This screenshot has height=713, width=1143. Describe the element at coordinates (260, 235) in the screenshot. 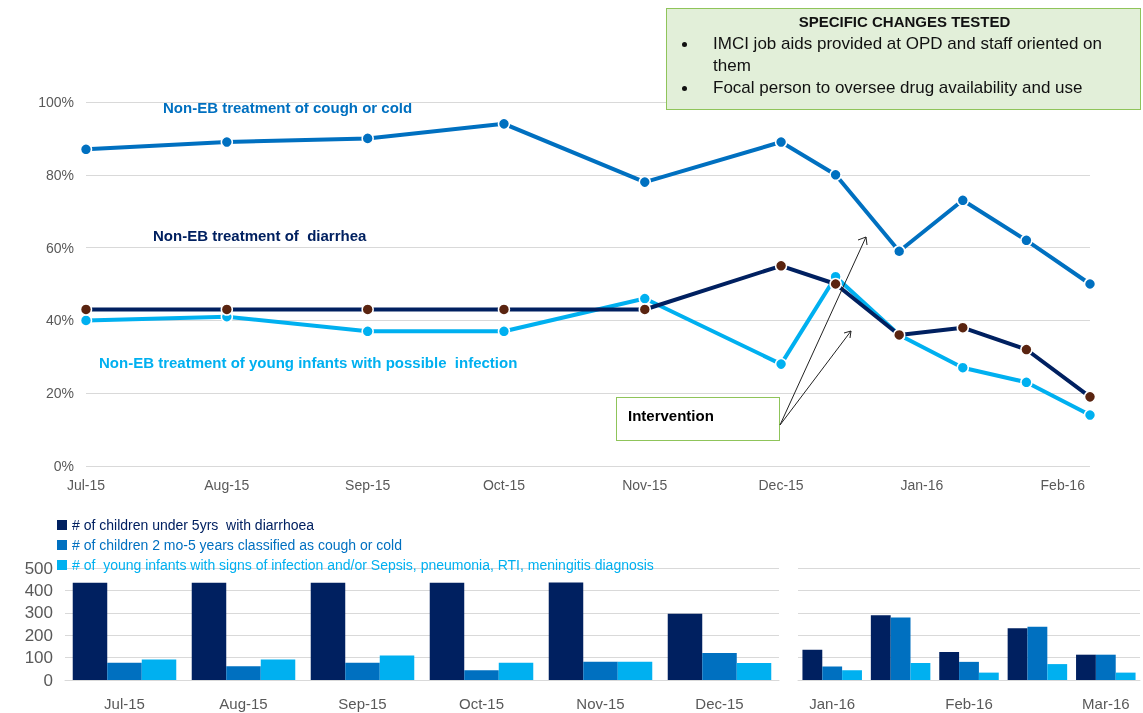

I see `text: Non-EB treatment of diarrhea` at that location.